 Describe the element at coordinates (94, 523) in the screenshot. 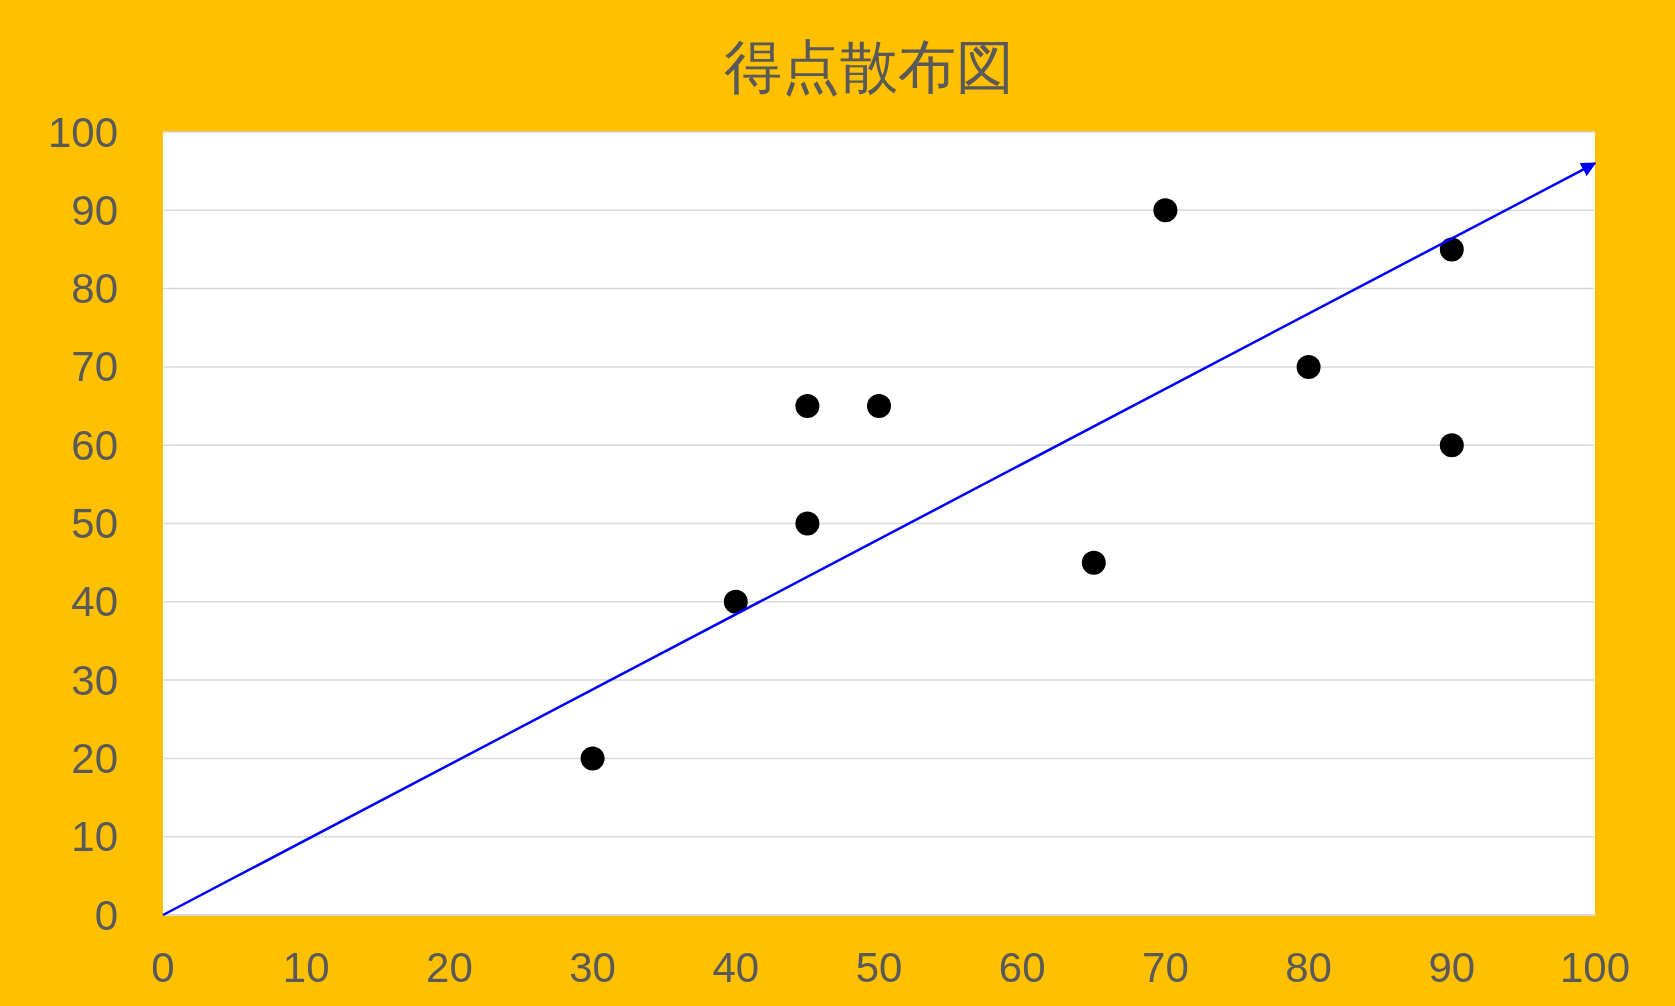

I see `y-tick-label: 50` at that location.